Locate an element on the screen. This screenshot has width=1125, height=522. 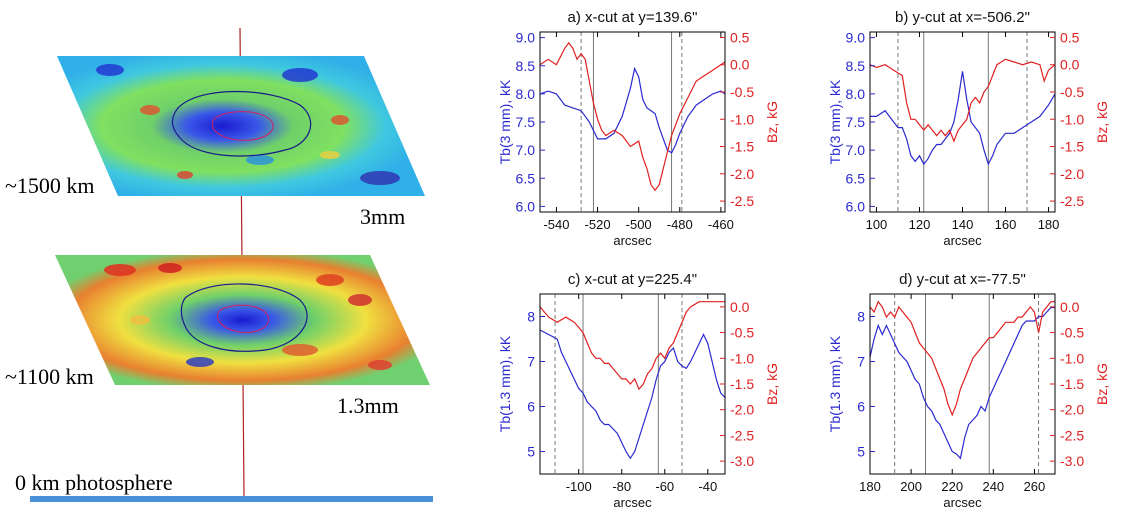
y-left-tick-label: 8 is located at coordinates (861, 317).